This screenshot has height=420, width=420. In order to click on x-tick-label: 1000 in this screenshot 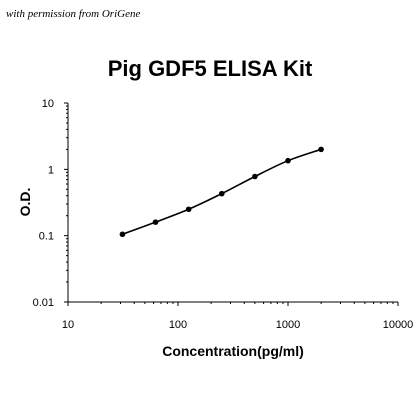, I will do `click(288, 325)`.